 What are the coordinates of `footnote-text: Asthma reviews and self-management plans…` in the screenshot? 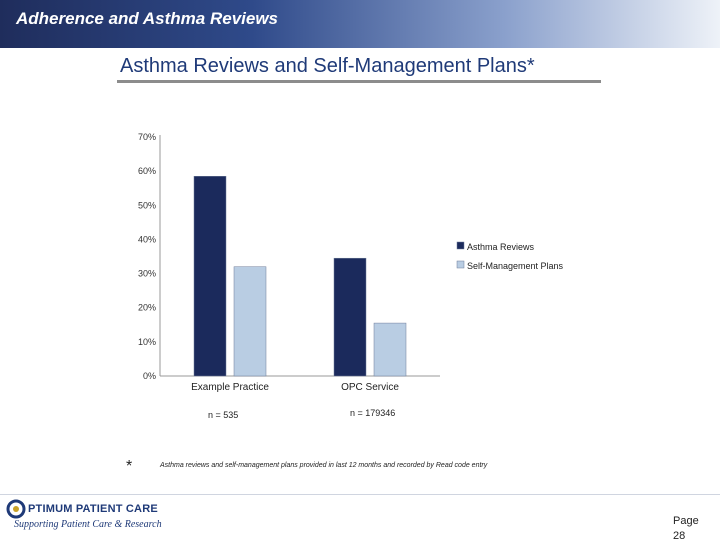 It's located at (324, 465).